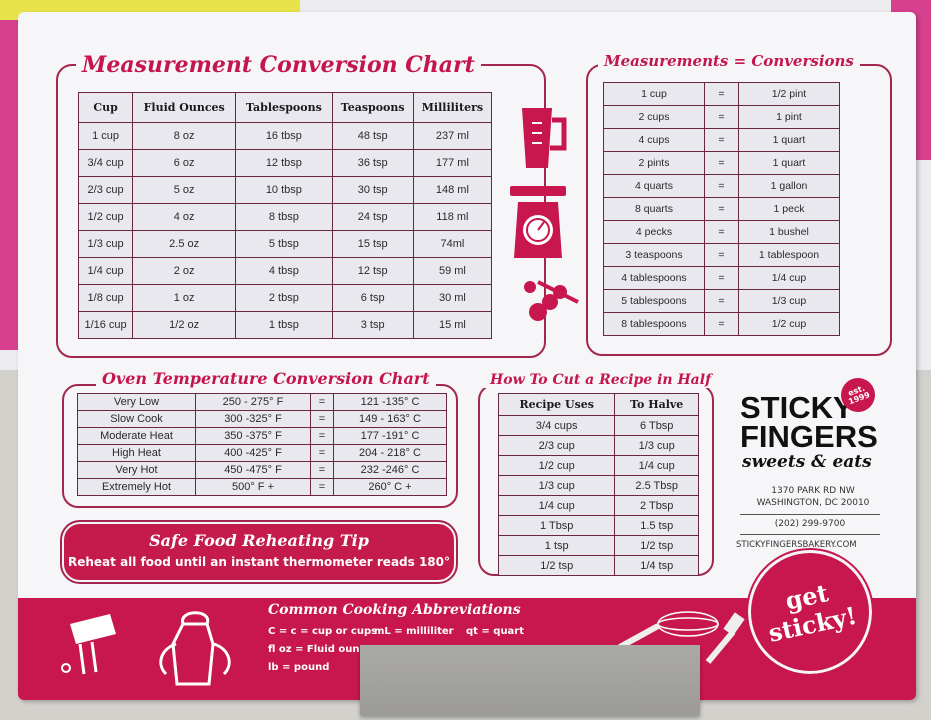  Describe the element at coordinates (598, 525) in the screenshot. I see `table-row: 1 Tbsp 1.5 tsp` at that location.